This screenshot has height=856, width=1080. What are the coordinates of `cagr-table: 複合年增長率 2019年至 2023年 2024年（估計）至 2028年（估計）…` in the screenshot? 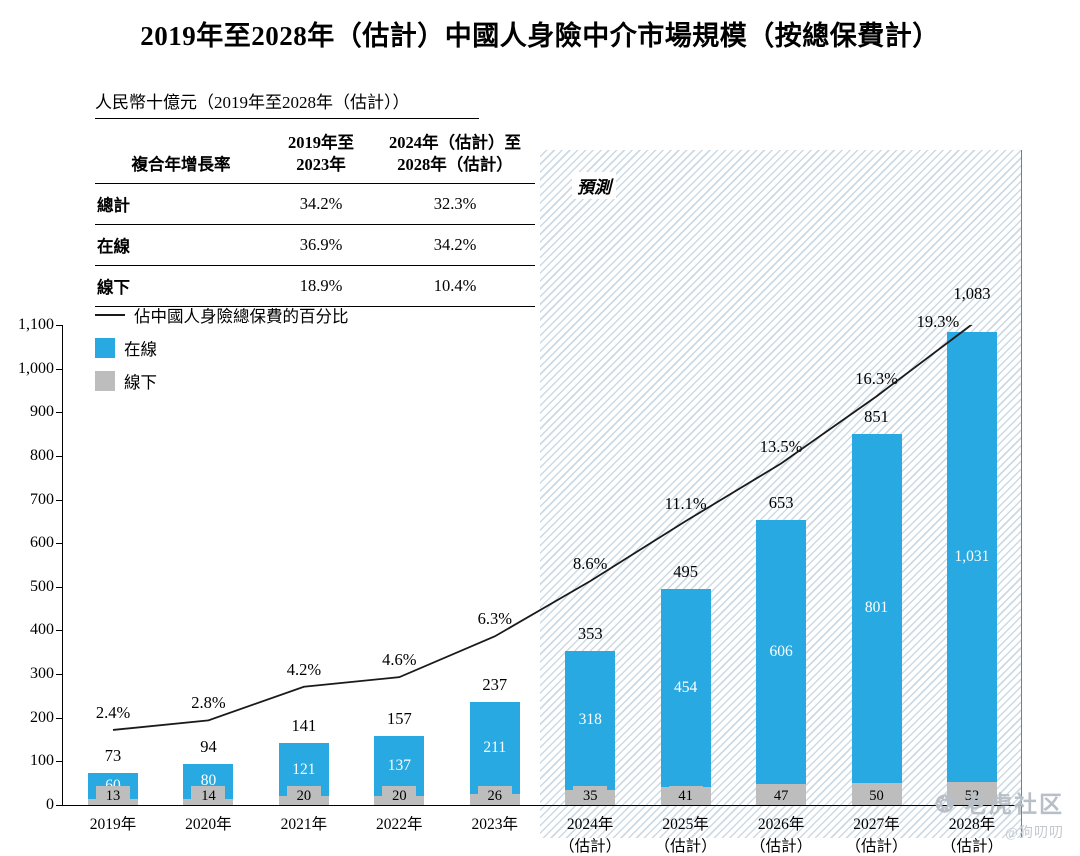 It's located at (315, 216).